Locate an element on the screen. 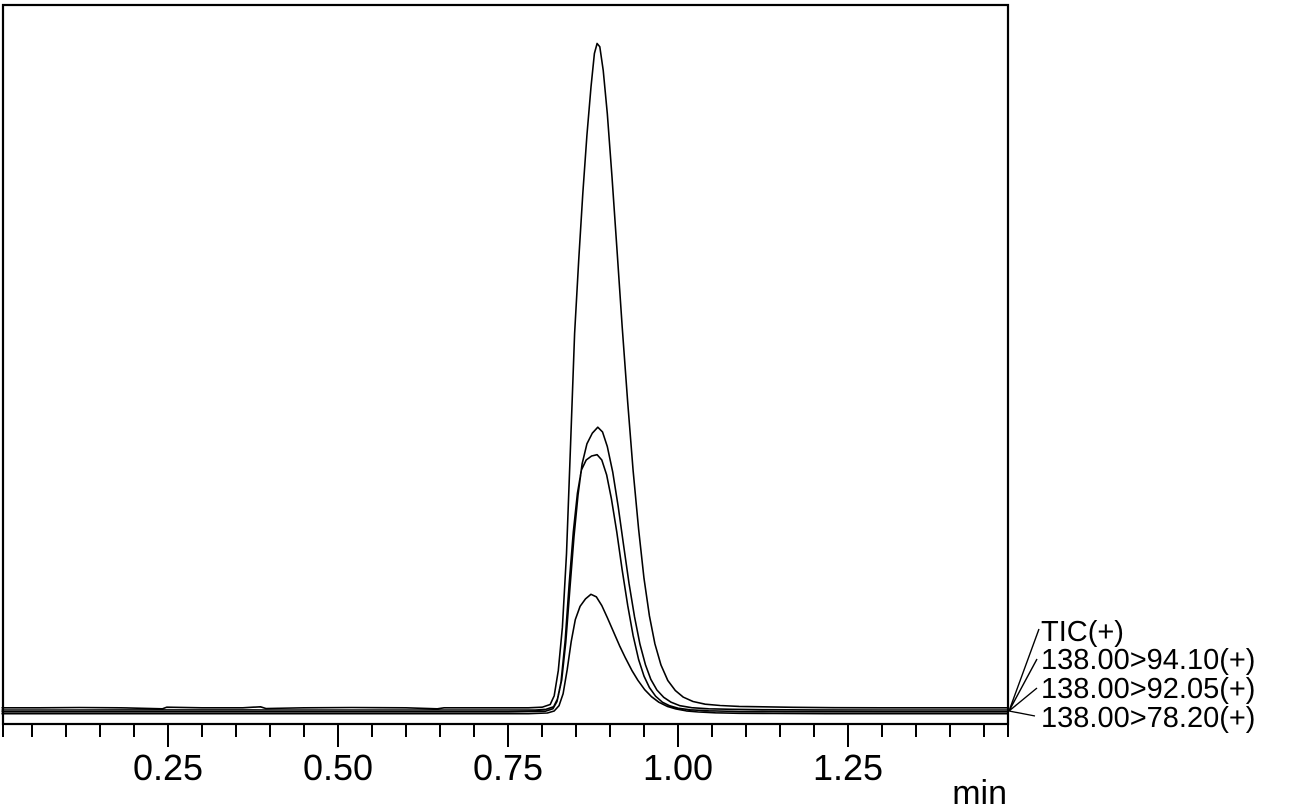 This screenshot has height=808, width=1299. peak-label-mrm-138-92: 138.00>92.05(+) is located at coordinates (1148, 689).